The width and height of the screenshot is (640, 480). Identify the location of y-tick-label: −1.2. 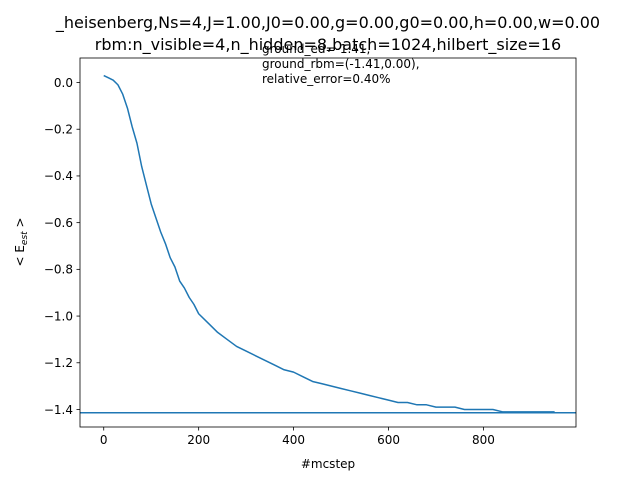
(58, 363).